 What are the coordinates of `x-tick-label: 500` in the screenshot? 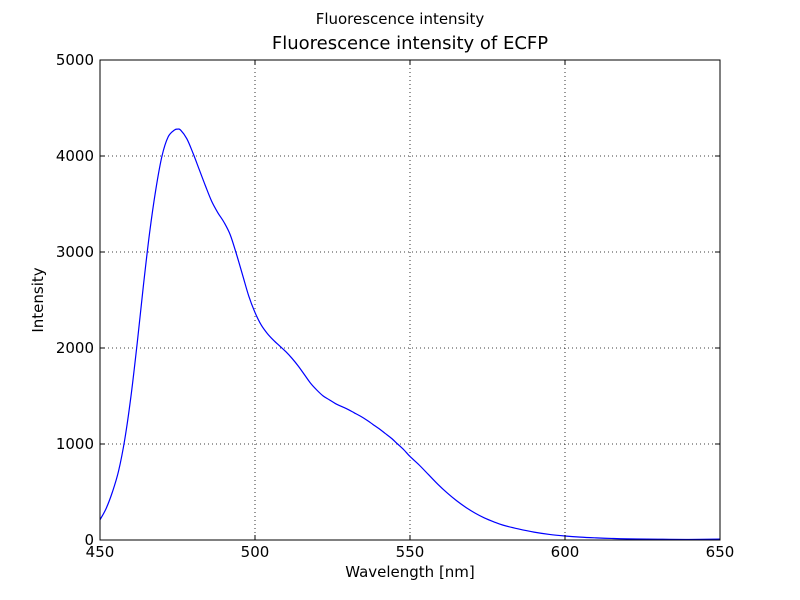 It's located at (255, 552).